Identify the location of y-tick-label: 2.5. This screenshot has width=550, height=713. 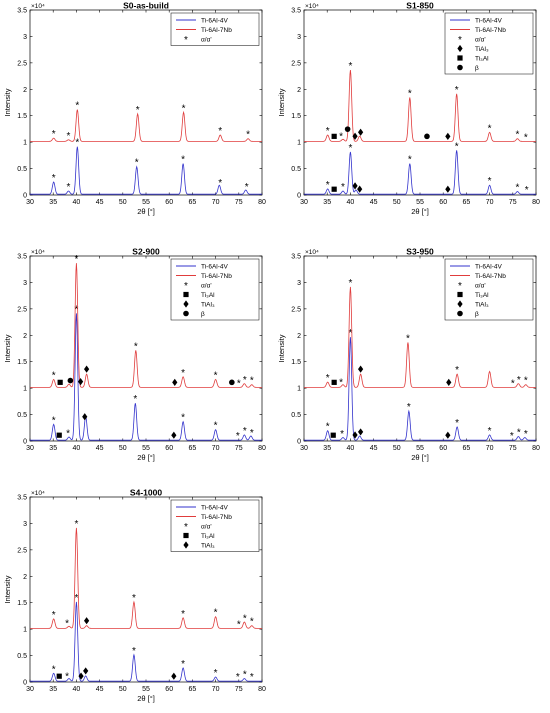
(22, 63).